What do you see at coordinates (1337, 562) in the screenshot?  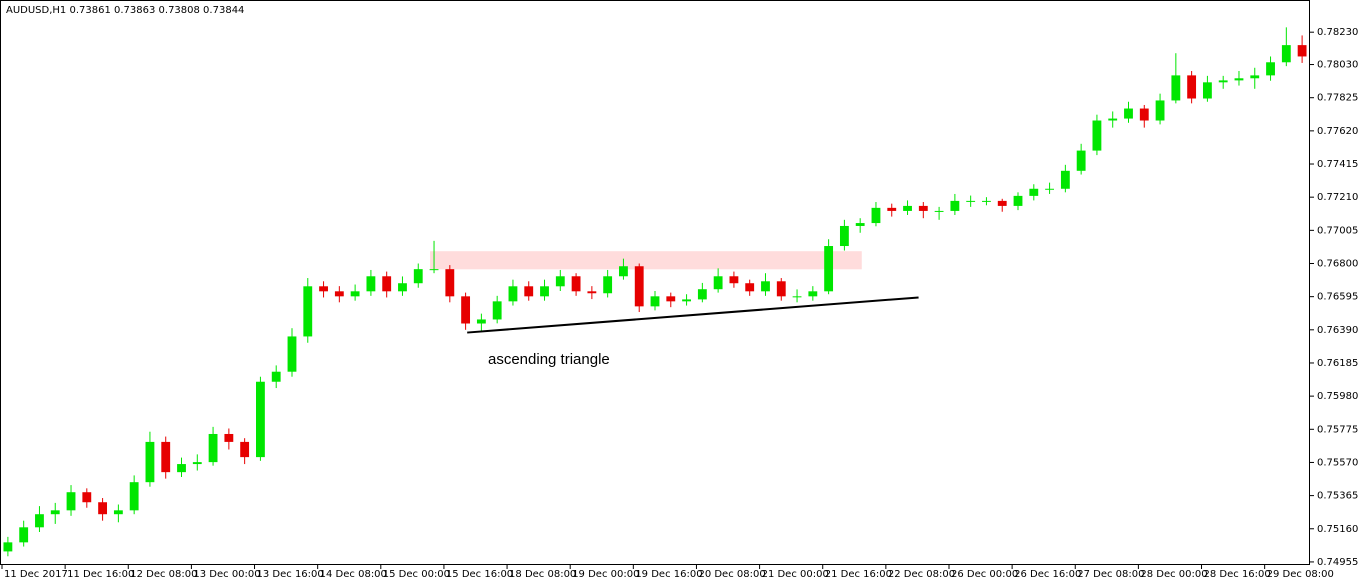 I see `y-tick-label: 0.74955` at bounding box center [1337, 562].